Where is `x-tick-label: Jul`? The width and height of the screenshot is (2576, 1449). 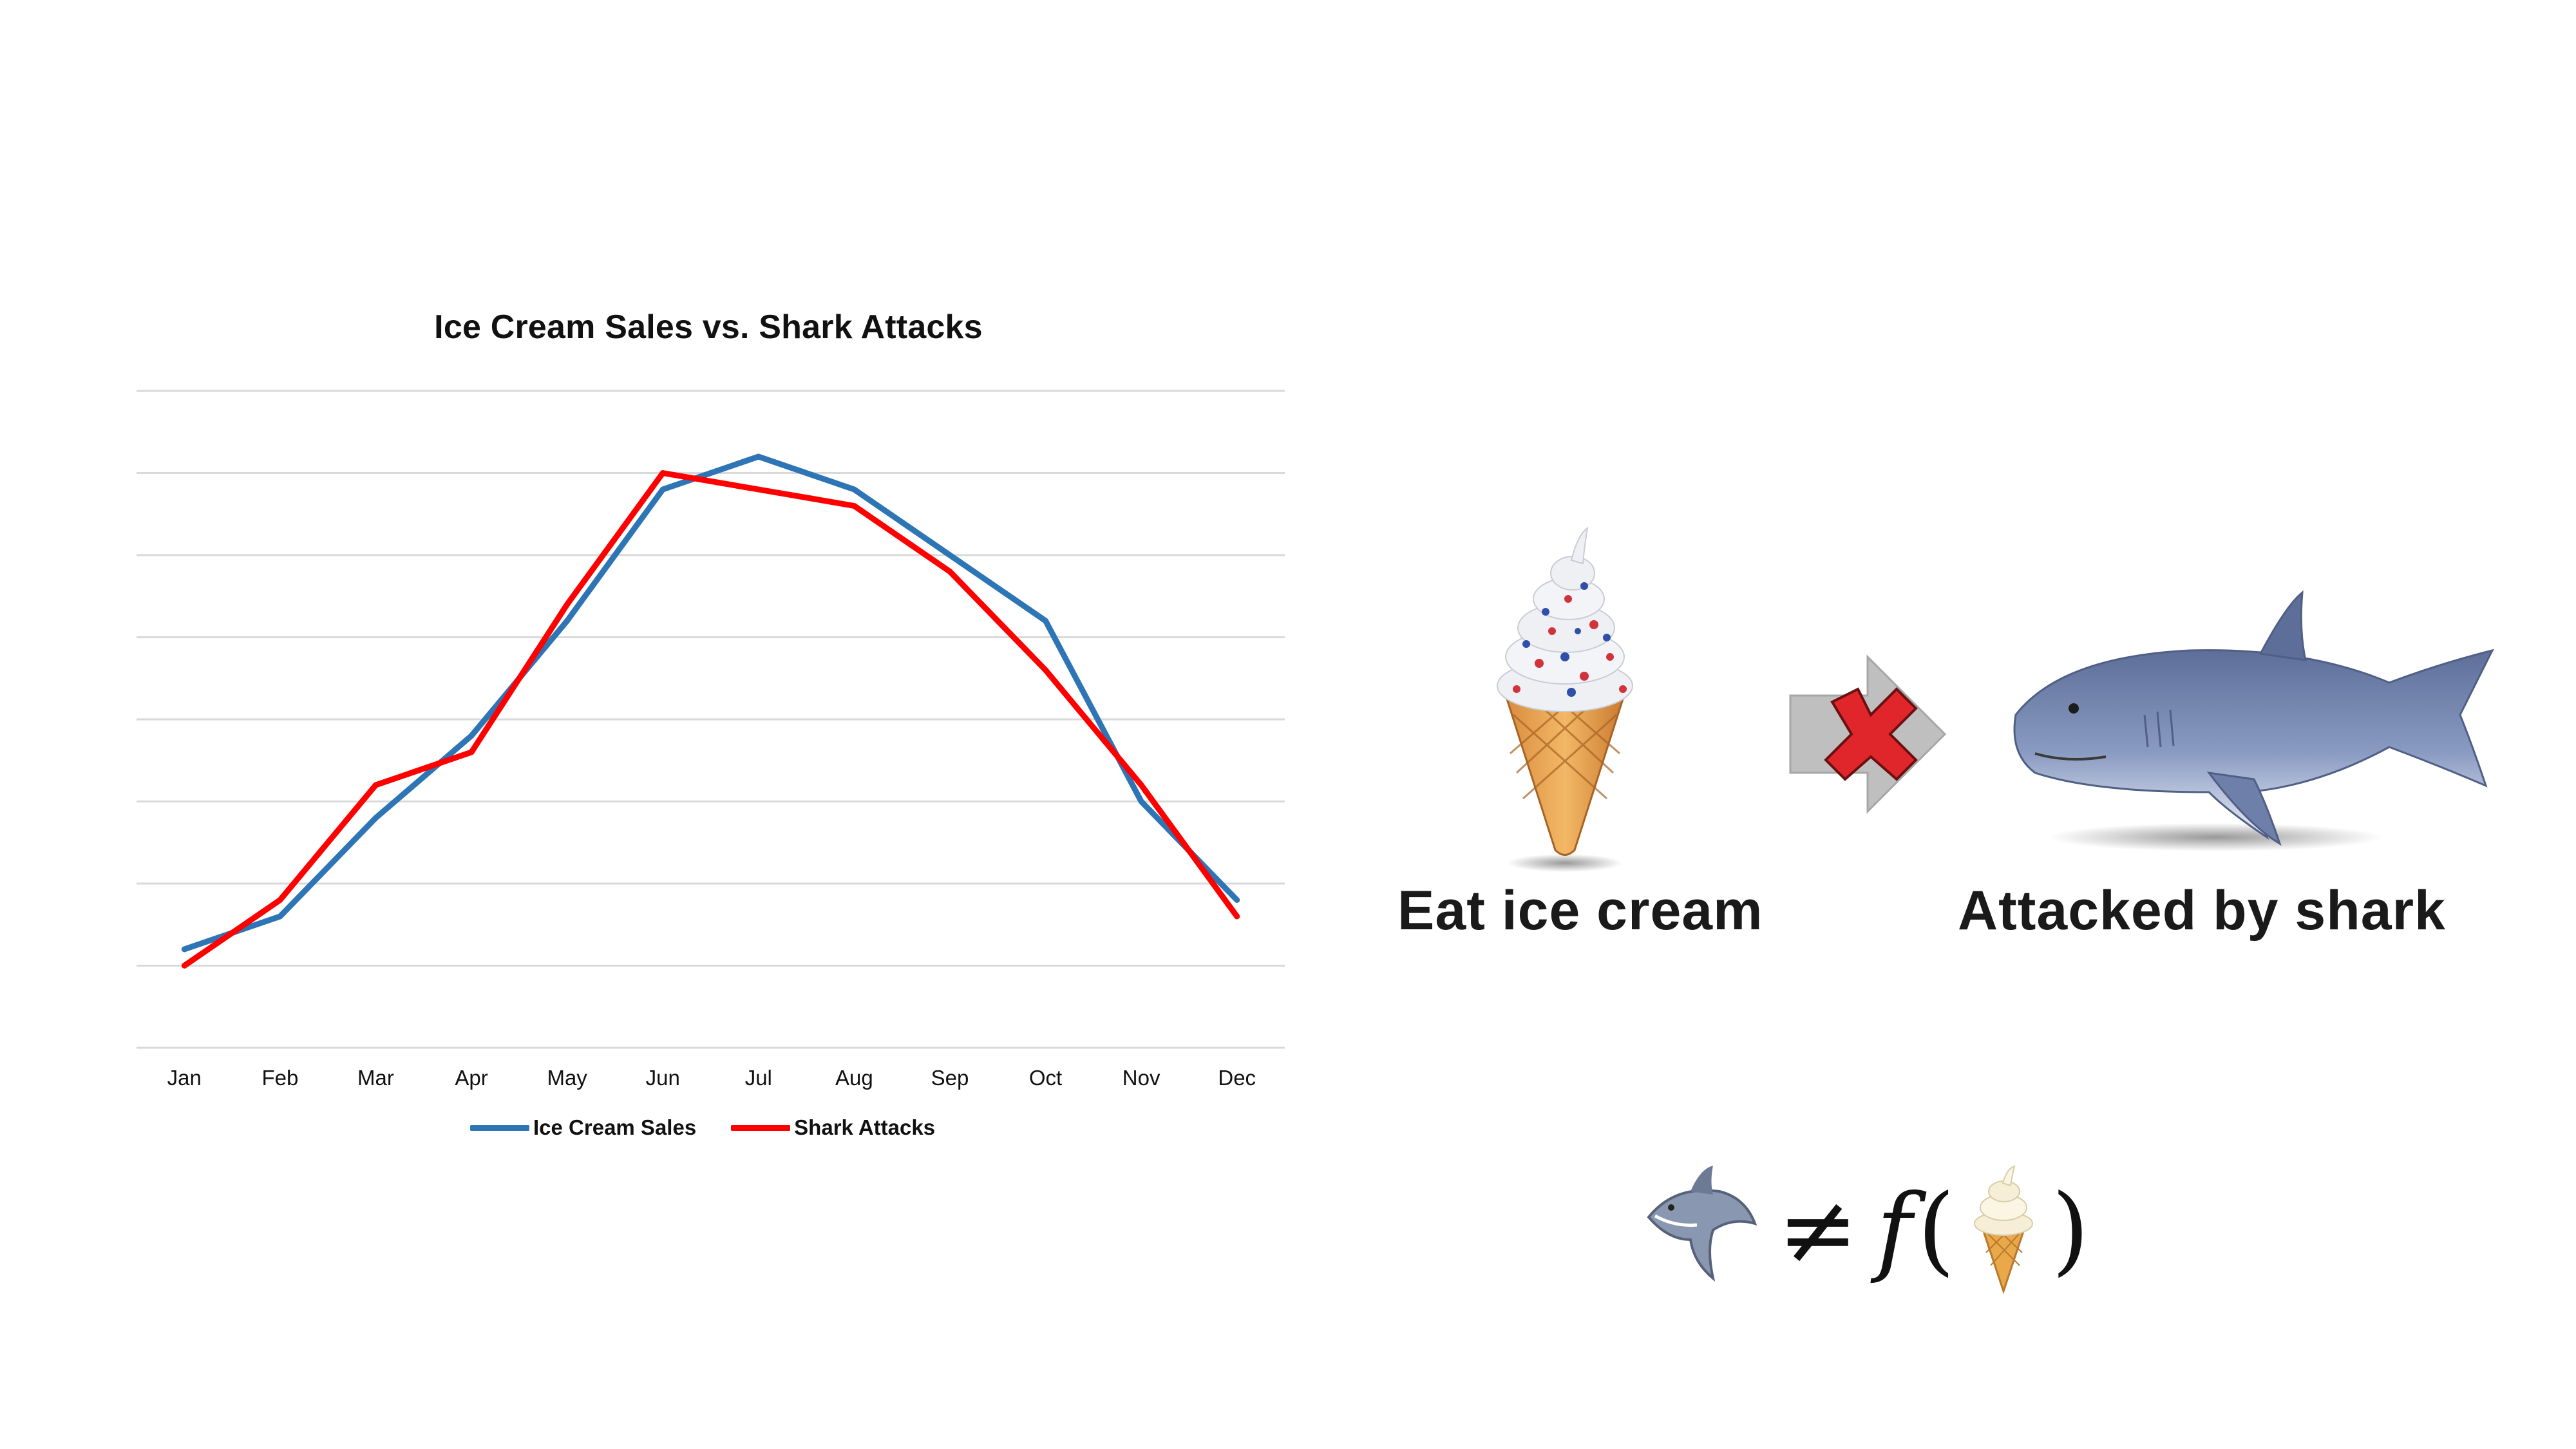
x-tick-label: Jul is located at coordinates (758, 1078).